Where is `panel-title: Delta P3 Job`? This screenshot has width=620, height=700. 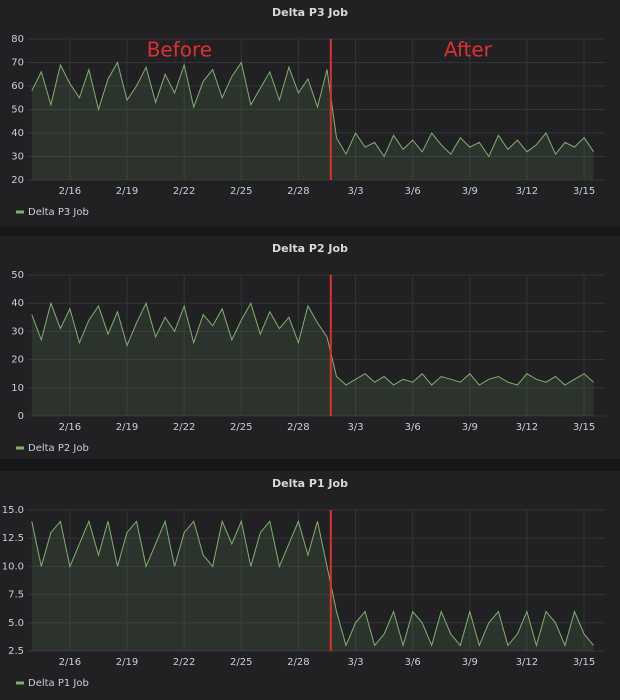
panel-title: Delta P3 Job is located at coordinates (310, 12).